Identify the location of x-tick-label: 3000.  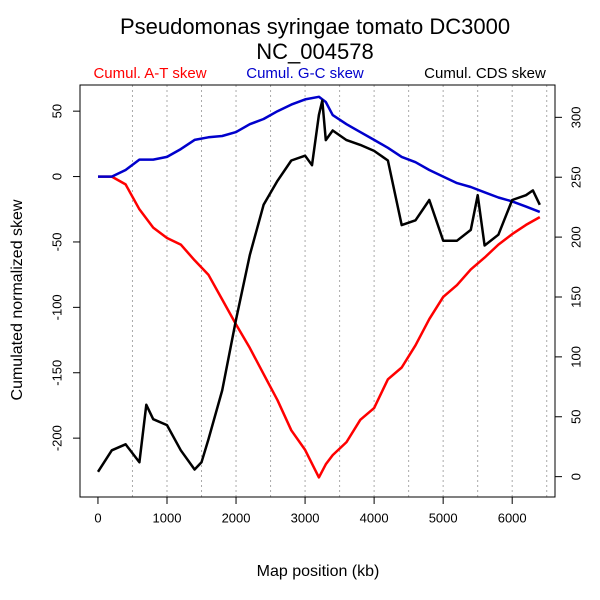
(305, 517).